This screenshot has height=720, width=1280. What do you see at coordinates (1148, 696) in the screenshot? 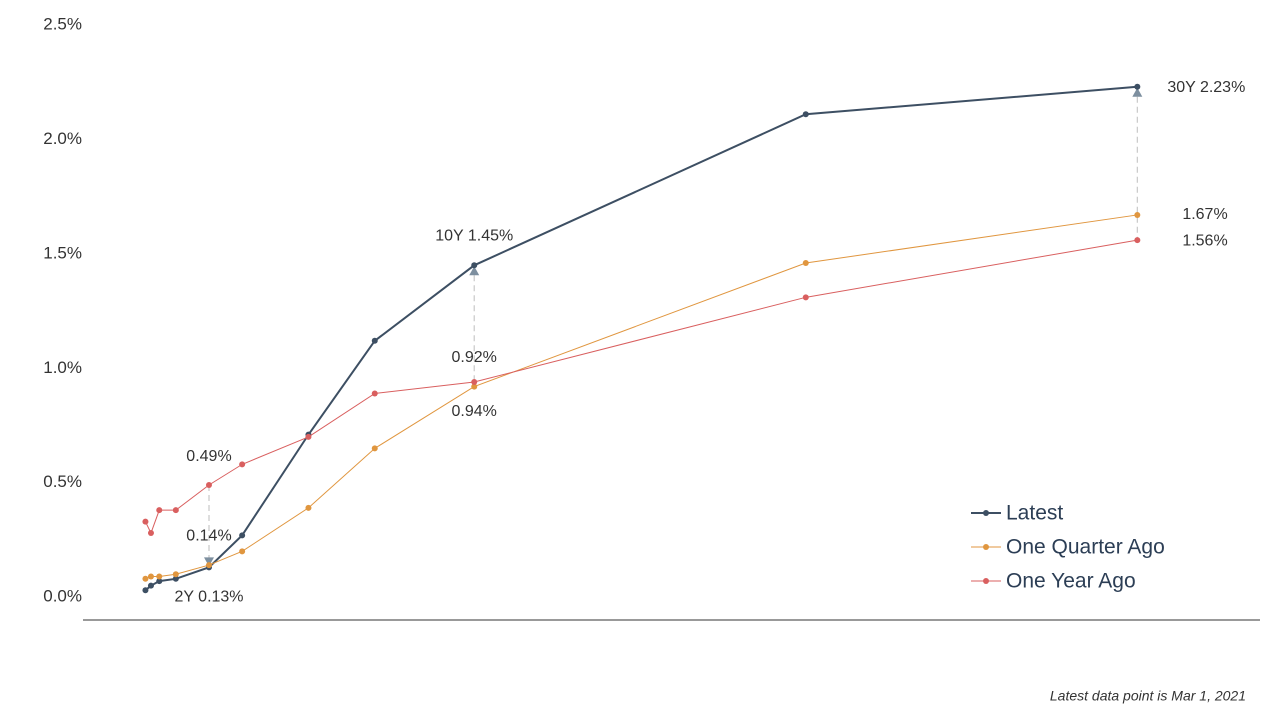
I see `footnote: Latest data point is Mar 1, 2021` at bounding box center [1148, 696].